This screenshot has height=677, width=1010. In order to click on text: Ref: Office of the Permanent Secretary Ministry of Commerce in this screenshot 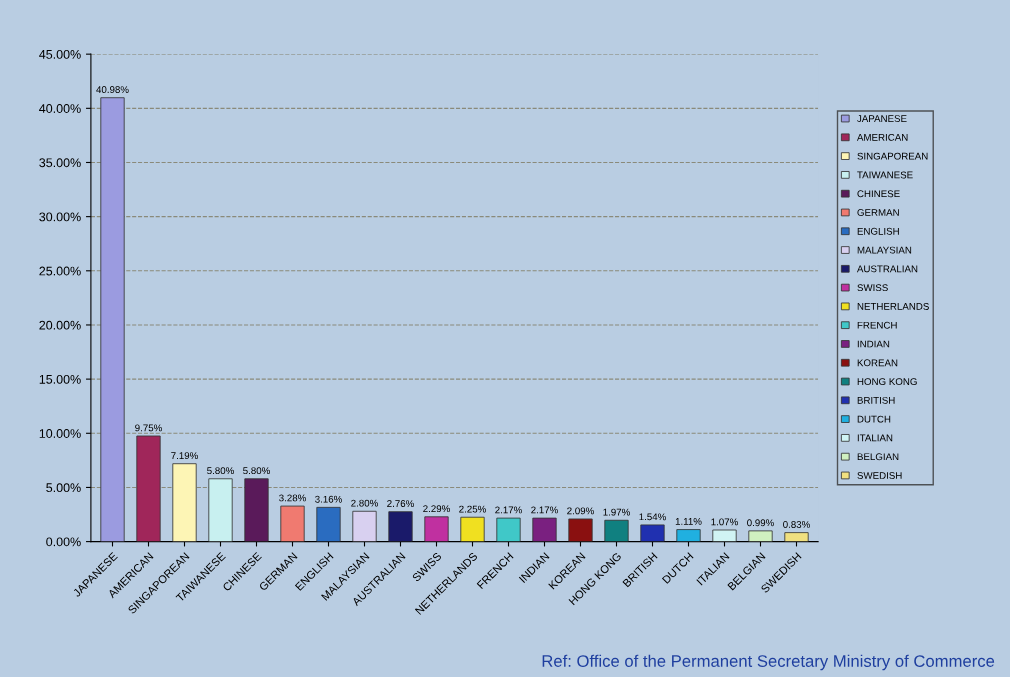, I will do `click(768, 662)`.